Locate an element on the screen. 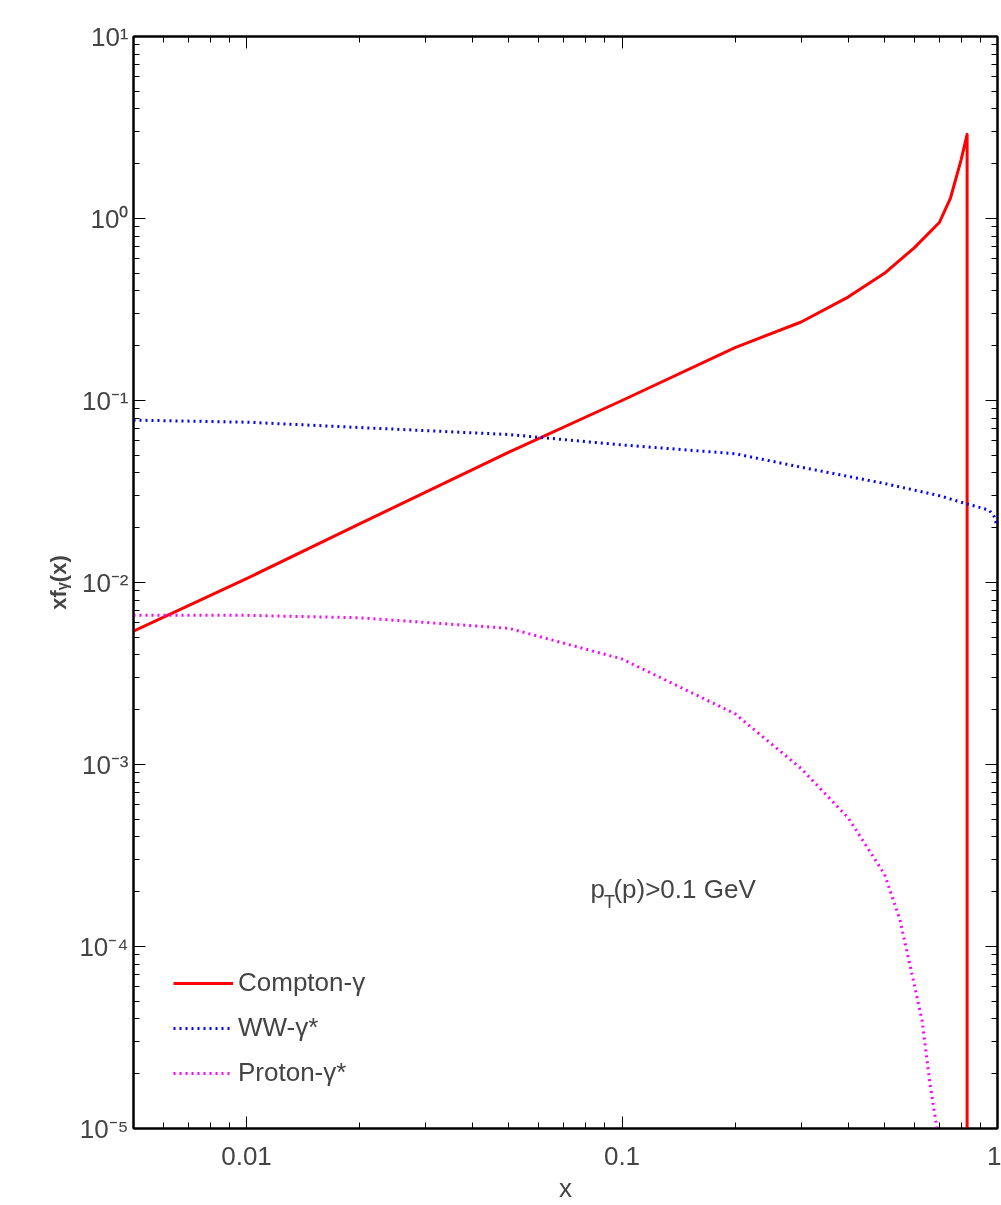 This screenshot has height=1205, width=1001. y-tick-label: 10⁰ is located at coordinates (109, 218).